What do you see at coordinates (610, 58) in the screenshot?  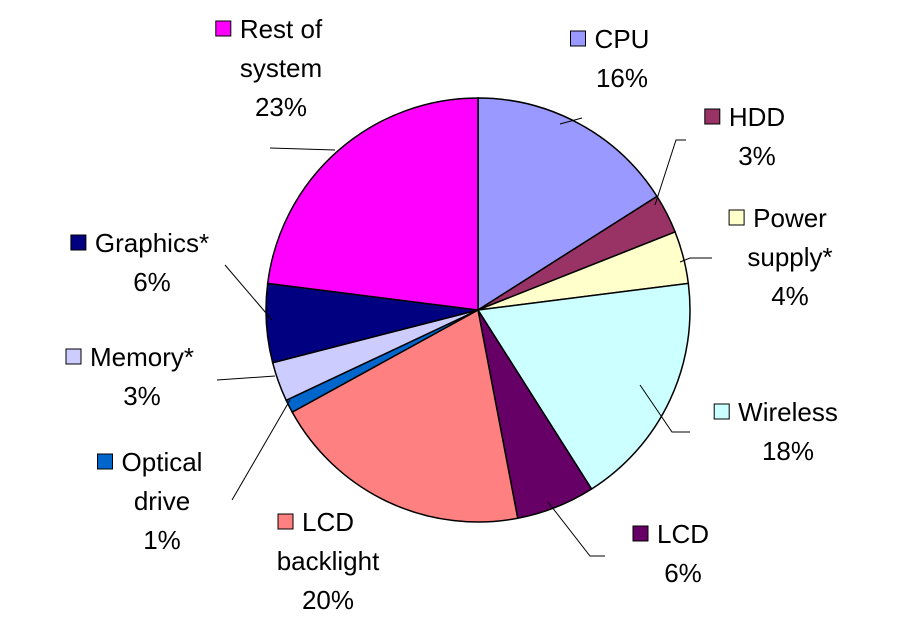 I see `slice-label-cpu: CPU 16%` at bounding box center [610, 58].